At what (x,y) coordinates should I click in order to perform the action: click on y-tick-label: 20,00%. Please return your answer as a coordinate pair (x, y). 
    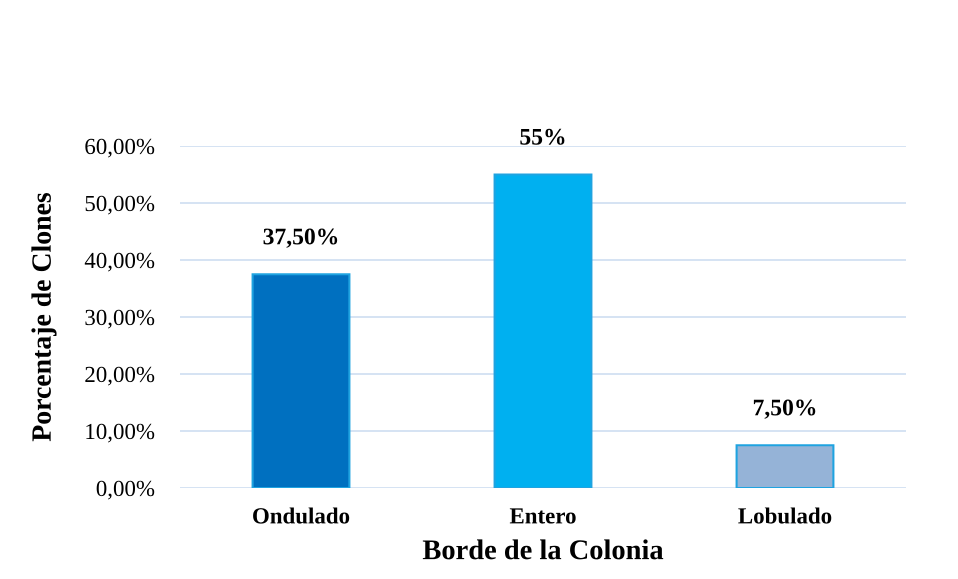
    Looking at the image, I should click on (119, 376).